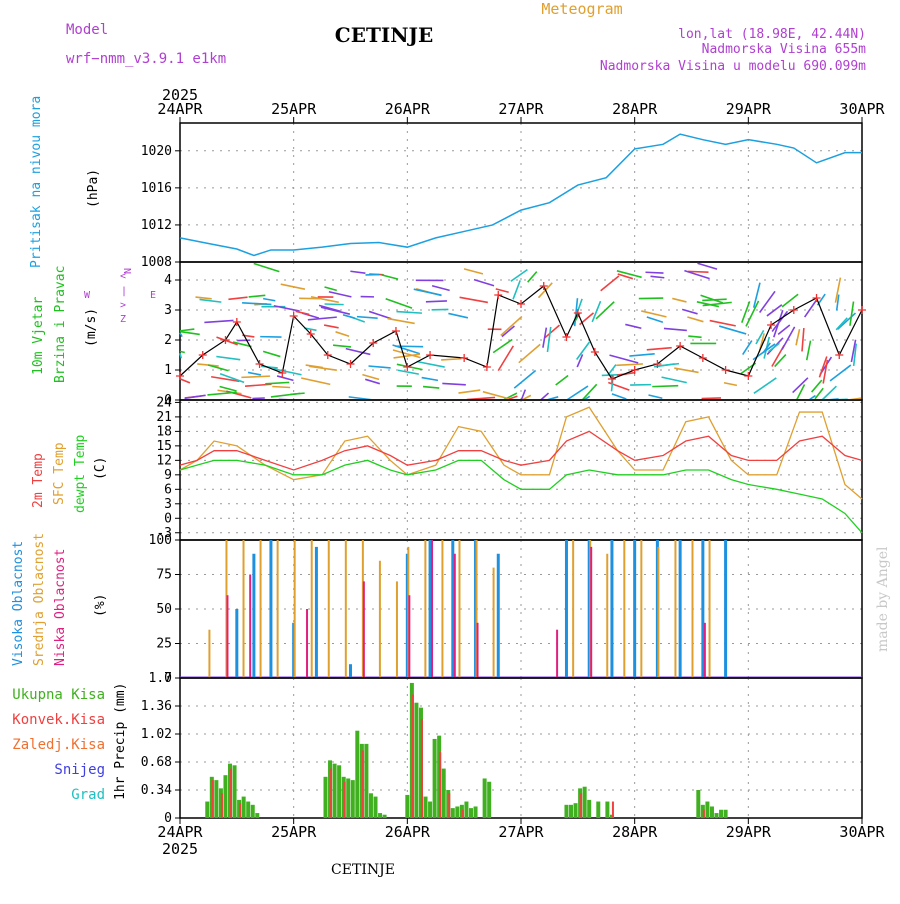 Image resolution: width=900 pixels, height=904 pixels. I want to click on altitude-label: Nadmorska Visina 655m, so click(784, 49).